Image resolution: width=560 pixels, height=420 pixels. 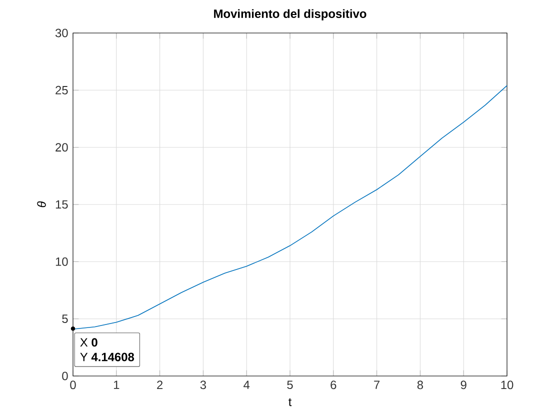 I want to click on x-tick-label: 7, so click(x=377, y=384).